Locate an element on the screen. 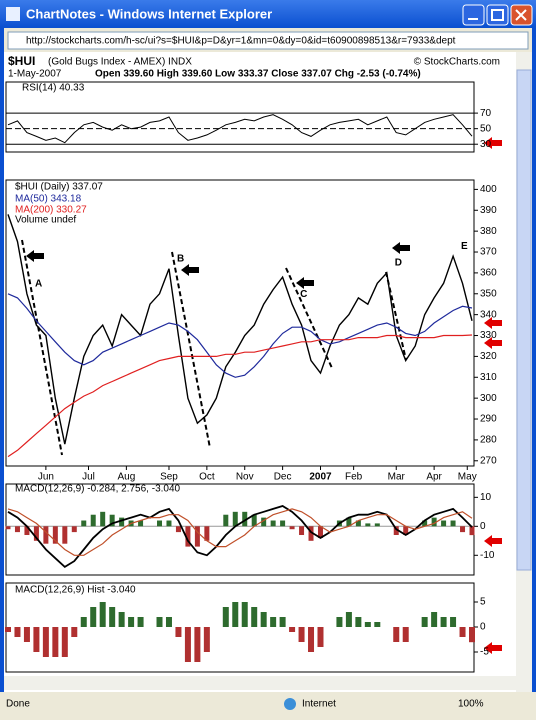 This screenshot has height=725, width=536. y-tick-label: -5 is located at coordinates (484, 652).